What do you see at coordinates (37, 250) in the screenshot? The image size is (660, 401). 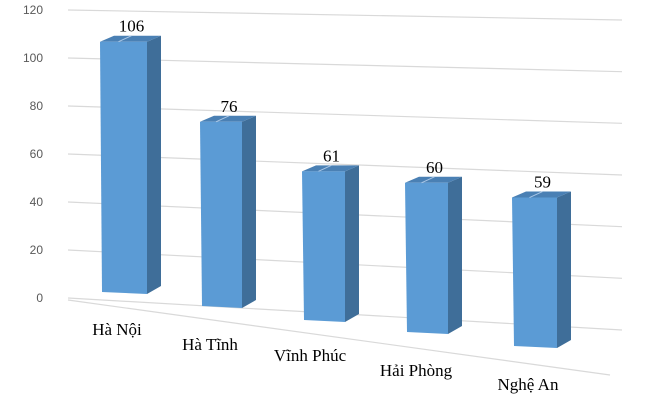 I see `y-tick-label: 20` at bounding box center [37, 250].